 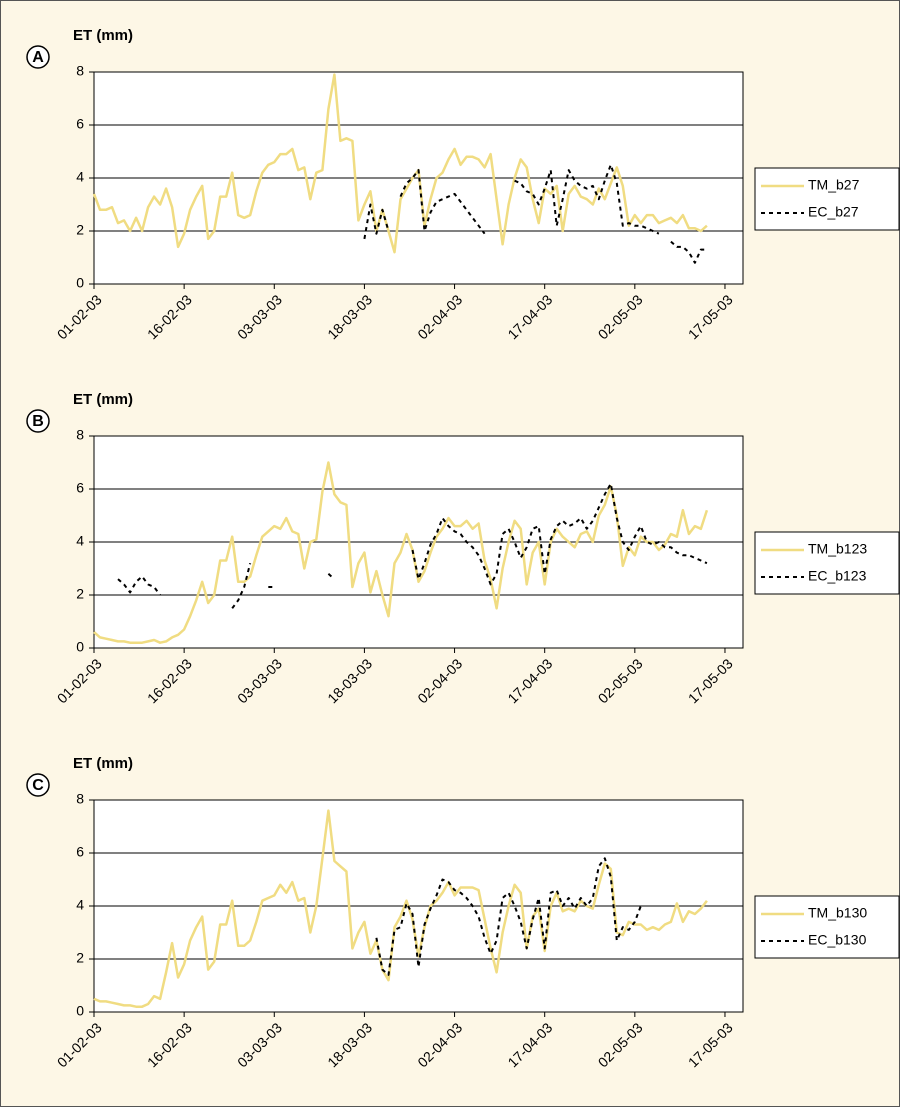 I want to click on panel-letter: B, so click(x=38, y=421).